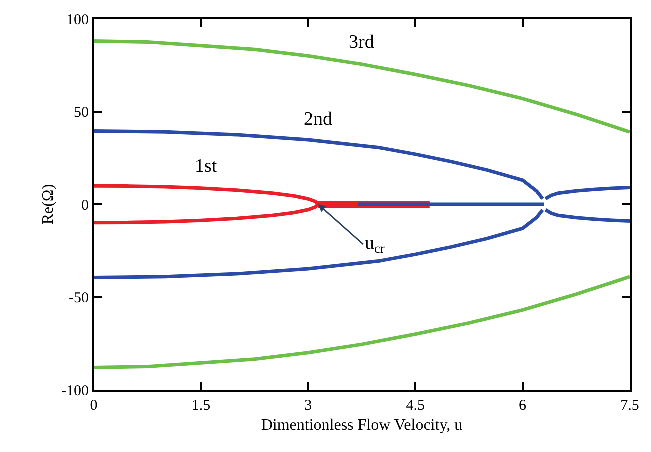  What do you see at coordinates (79, 298) in the screenshot?
I see `y-tick-label: -50` at bounding box center [79, 298].